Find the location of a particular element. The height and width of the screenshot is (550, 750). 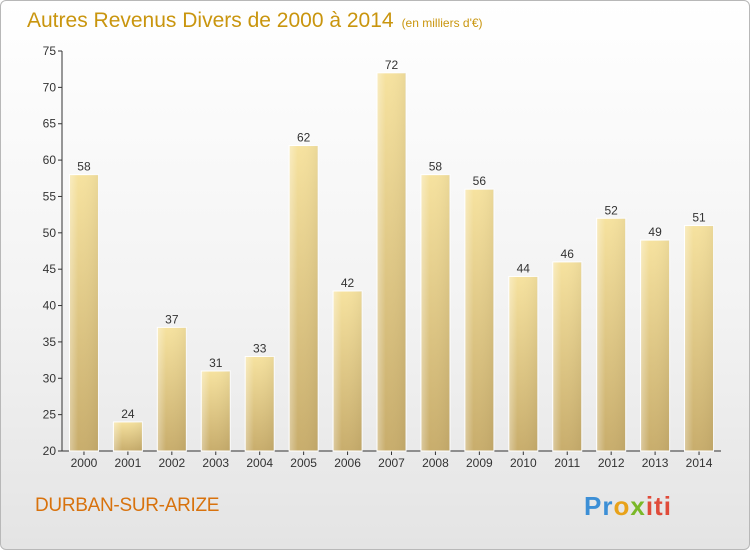

x-tick-label: 2014 is located at coordinates (699, 463).